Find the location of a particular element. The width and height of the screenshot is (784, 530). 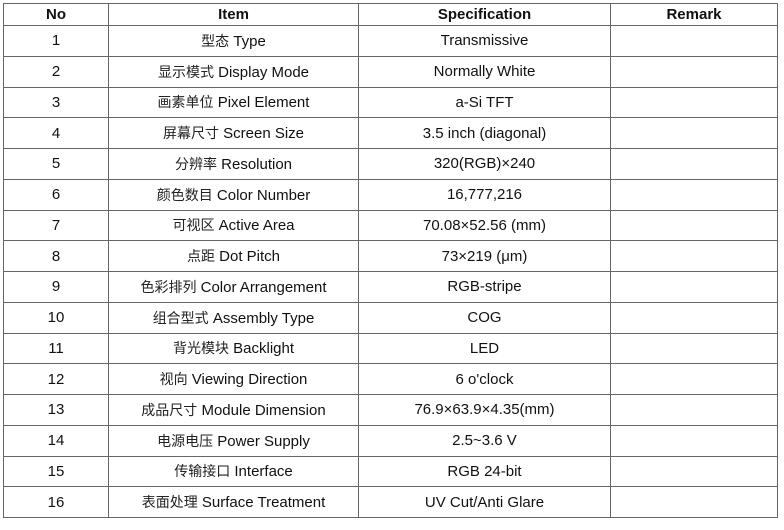

item-chinese: 可视区 is located at coordinates (193, 226).